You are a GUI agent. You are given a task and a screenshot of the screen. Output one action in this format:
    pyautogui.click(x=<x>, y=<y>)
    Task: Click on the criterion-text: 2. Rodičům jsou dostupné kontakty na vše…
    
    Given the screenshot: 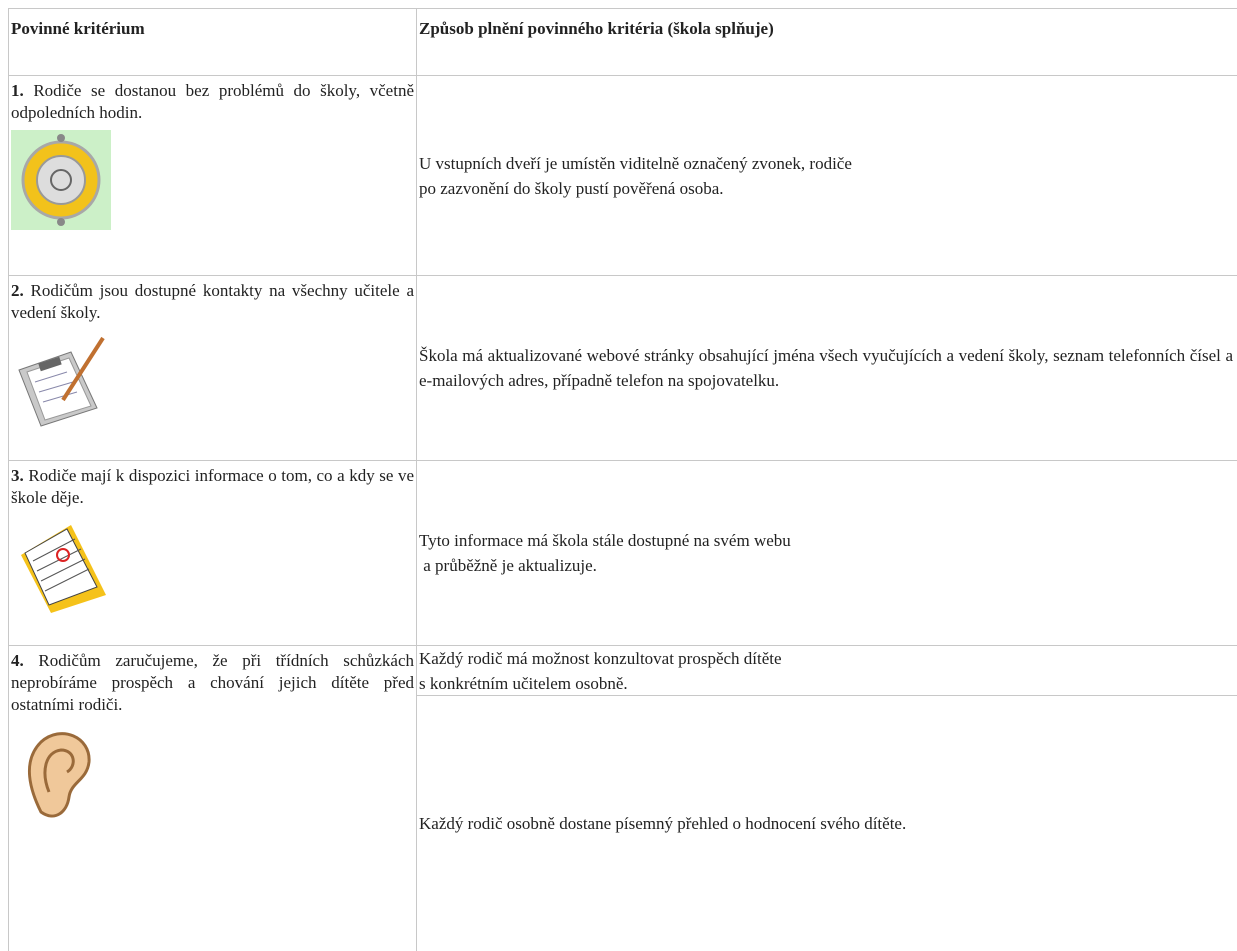 What is the action you would take?
    pyautogui.click(x=212, y=302)
    